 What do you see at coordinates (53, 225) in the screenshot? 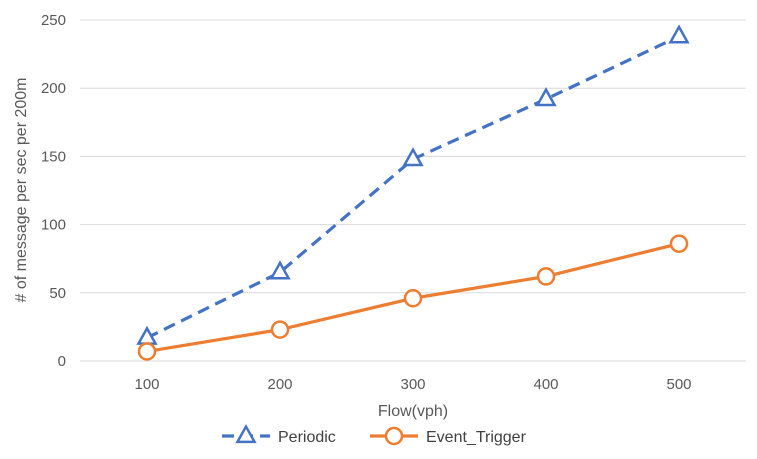
I see `y-tick-label: 100` at bounding box center [53, 225].